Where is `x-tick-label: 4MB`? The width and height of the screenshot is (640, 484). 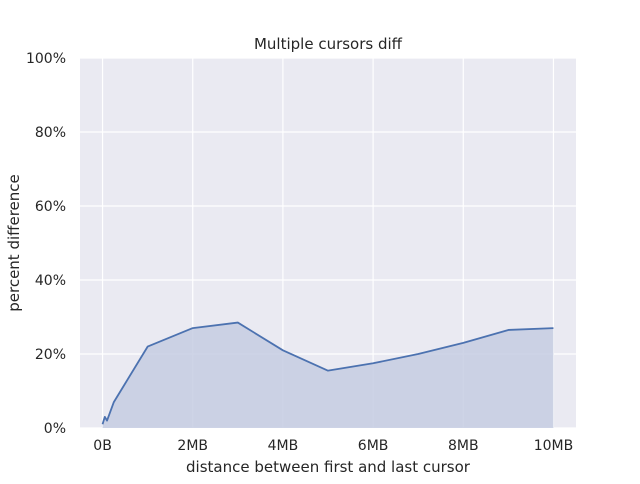 x-tick-label: 4MB is located at coordinates (283, 446).